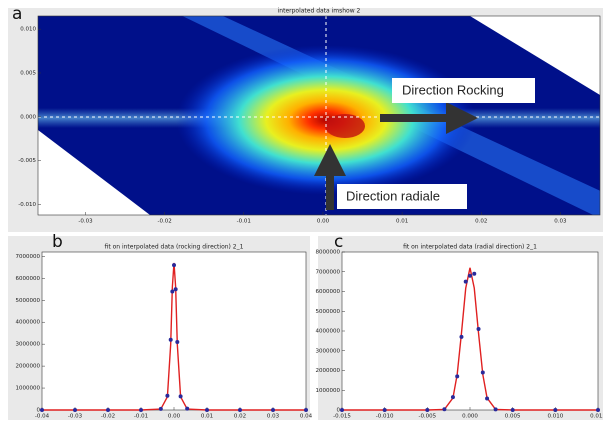 The width and height of the screenshot is (603, 424). Describe the element at coordinates (28, 117) in the screenshot. I see `y-tick-label: 0.000` at that location.